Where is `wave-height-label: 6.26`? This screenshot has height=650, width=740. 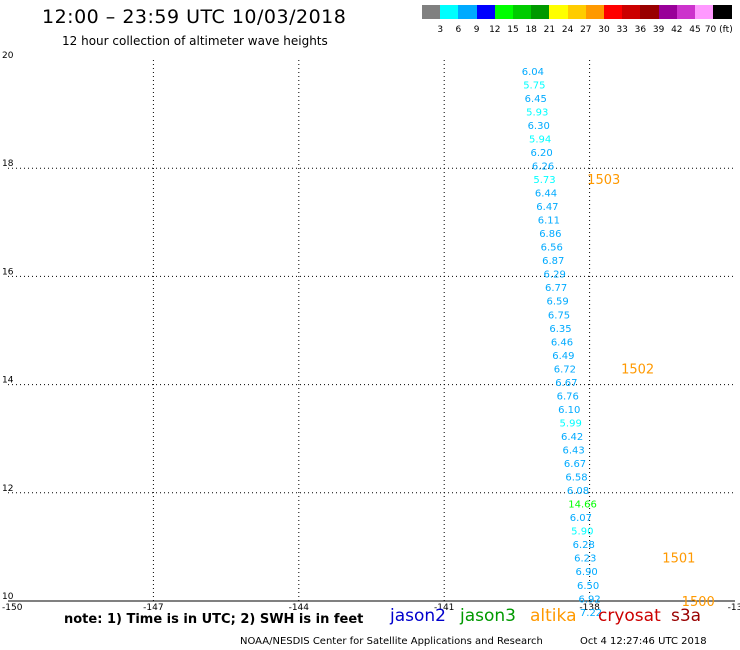
wave-height-label: 6.26 is located at coordinates (543, 166).